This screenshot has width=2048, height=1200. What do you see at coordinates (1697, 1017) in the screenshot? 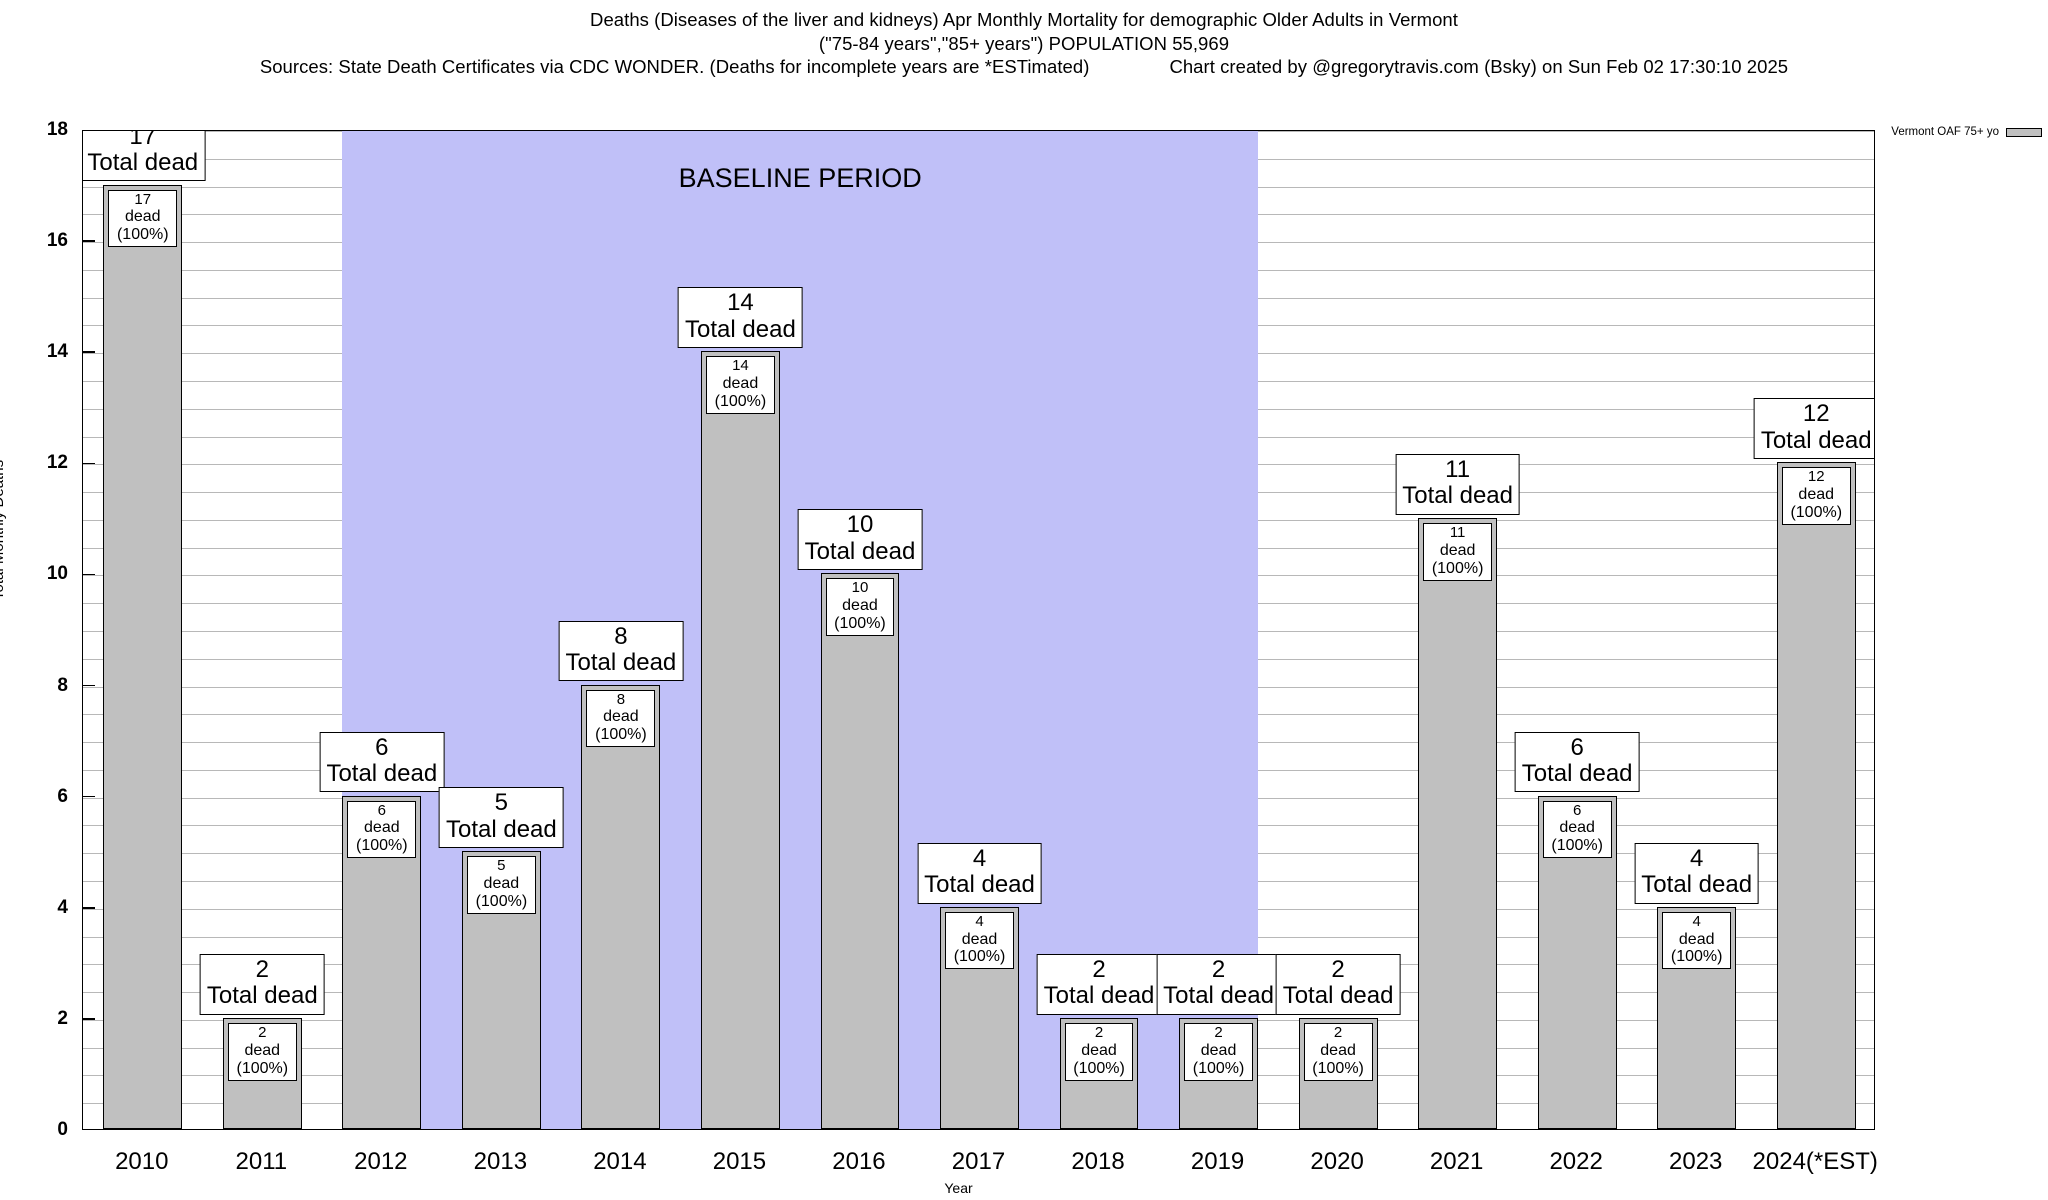
I see `bar-2023: 4 dead (100%)` at bounding box center [1697, 1017].